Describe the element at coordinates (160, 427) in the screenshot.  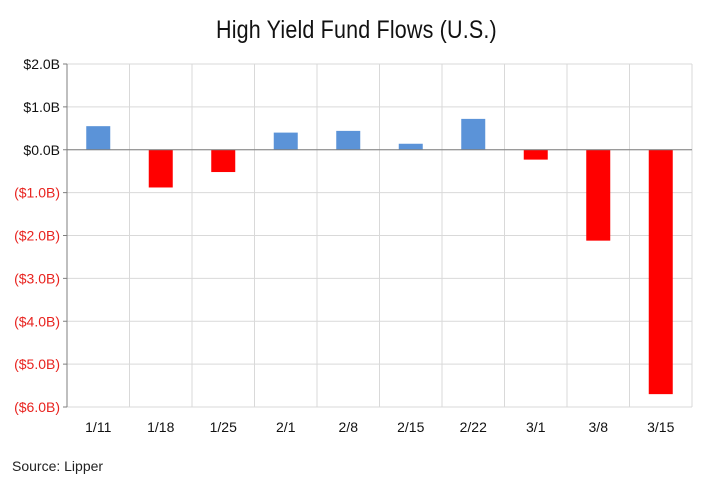
I see `x-tick-label: 1/18` at that location.